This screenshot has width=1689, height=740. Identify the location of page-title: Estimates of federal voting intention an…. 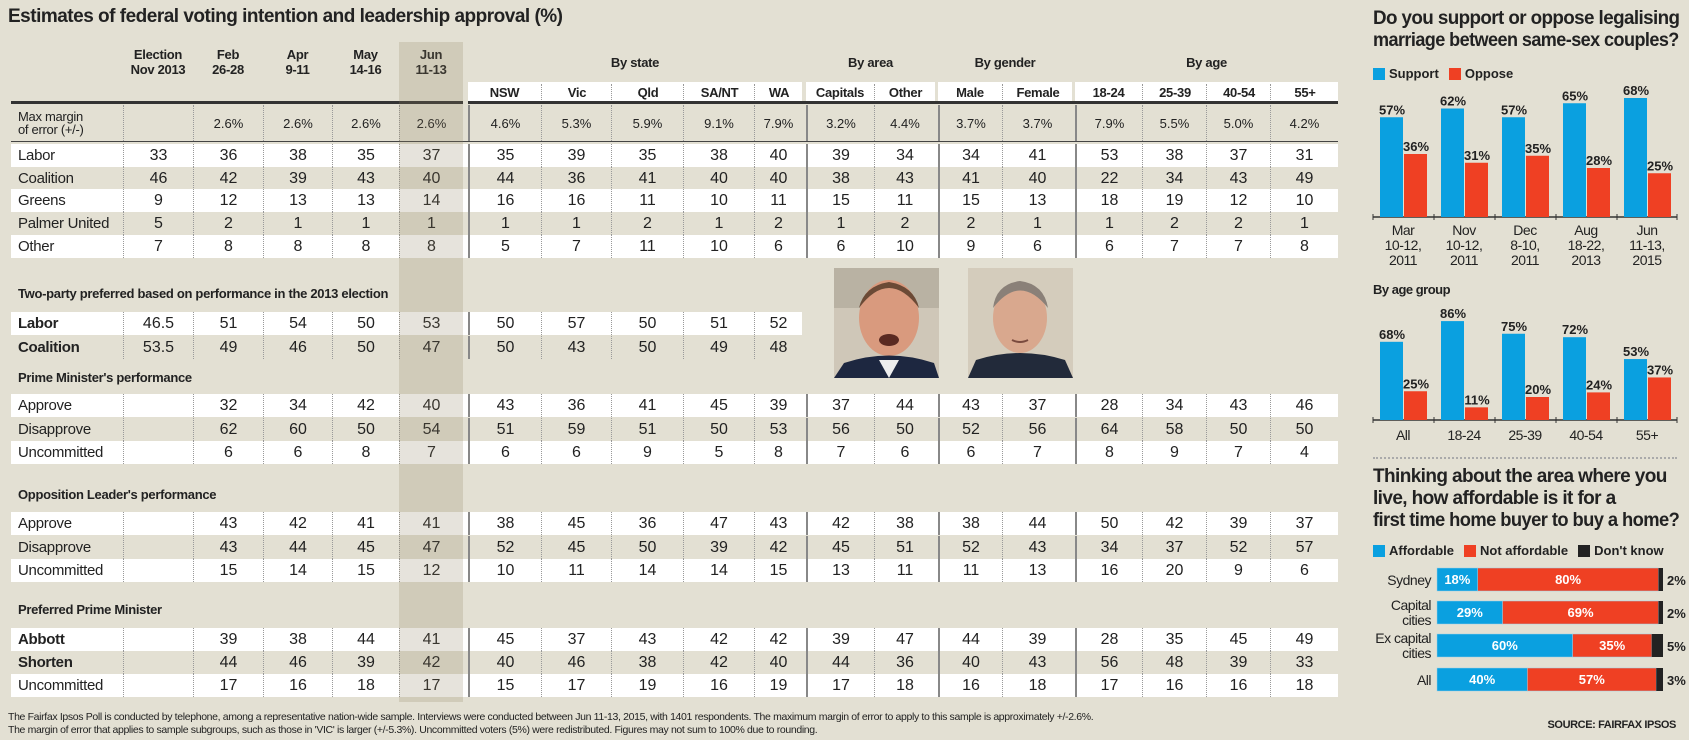
(285, 16).